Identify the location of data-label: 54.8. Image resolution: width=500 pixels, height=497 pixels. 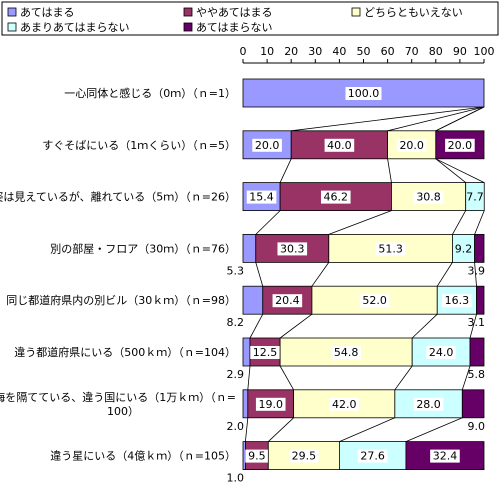
(346, 352).